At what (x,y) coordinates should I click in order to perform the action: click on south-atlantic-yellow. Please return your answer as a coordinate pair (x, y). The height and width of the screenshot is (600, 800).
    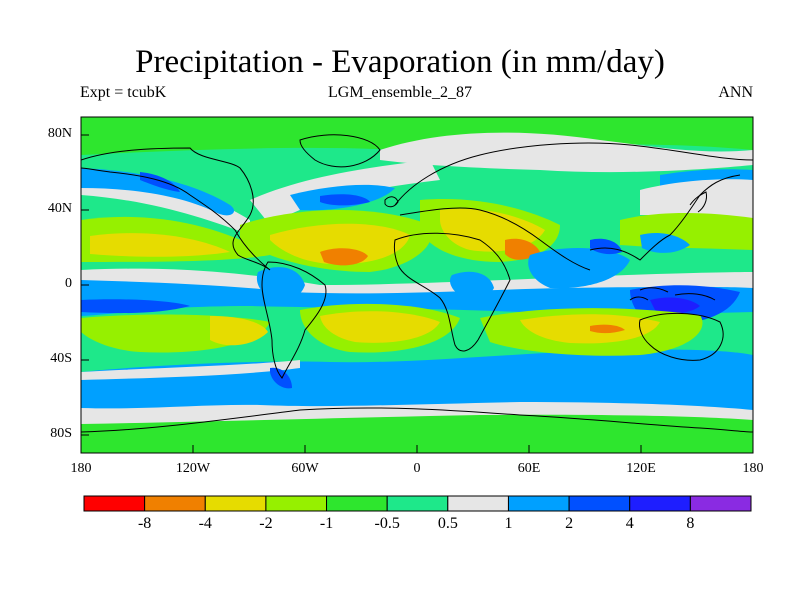
    Looking at the image, I should click on (380, 327).